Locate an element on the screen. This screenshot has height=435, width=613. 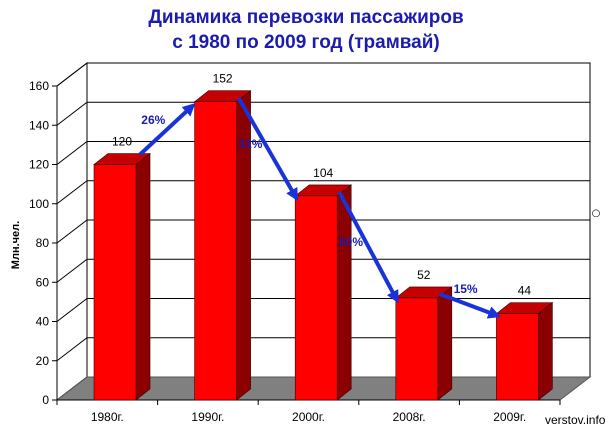
change-label: 50% is located at coordinates (351, 242).